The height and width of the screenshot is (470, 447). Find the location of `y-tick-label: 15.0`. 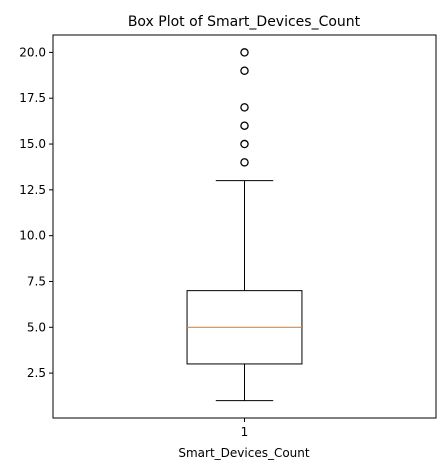

y-tick-label: 15.0 is located at coordinates (32, 144).